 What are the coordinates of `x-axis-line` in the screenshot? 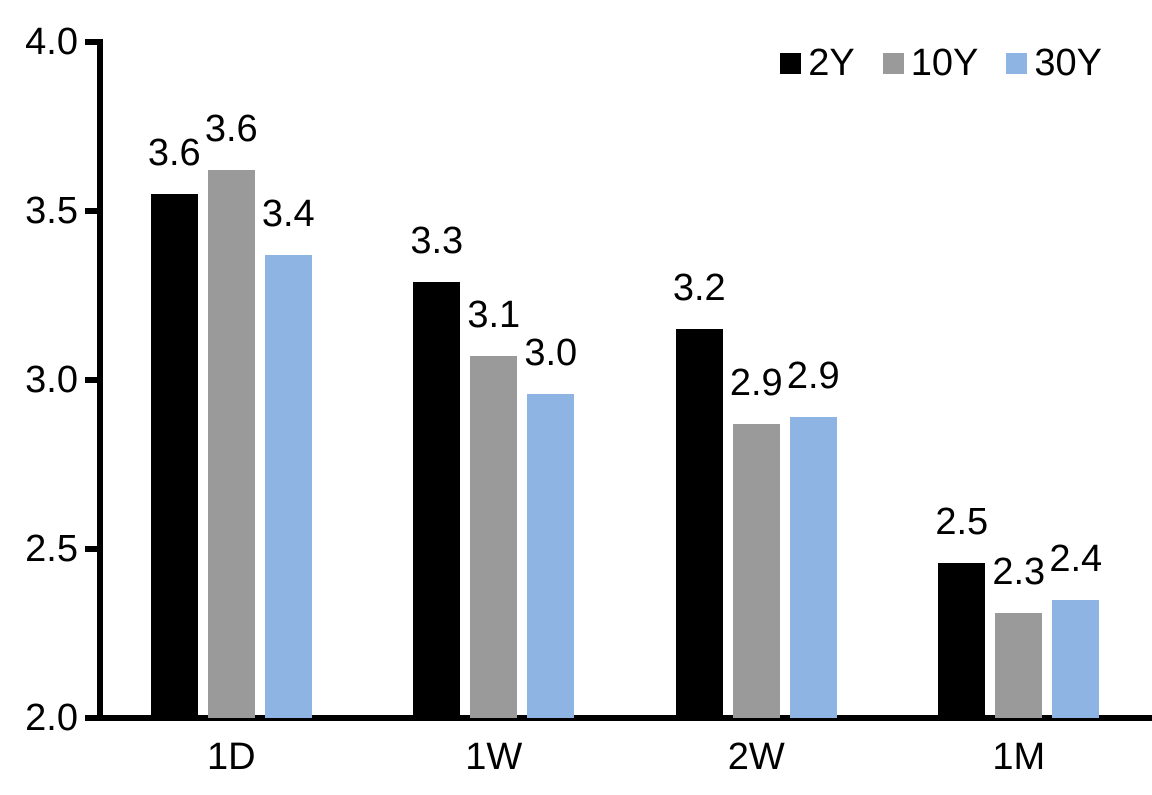 It's located at (623, 718).